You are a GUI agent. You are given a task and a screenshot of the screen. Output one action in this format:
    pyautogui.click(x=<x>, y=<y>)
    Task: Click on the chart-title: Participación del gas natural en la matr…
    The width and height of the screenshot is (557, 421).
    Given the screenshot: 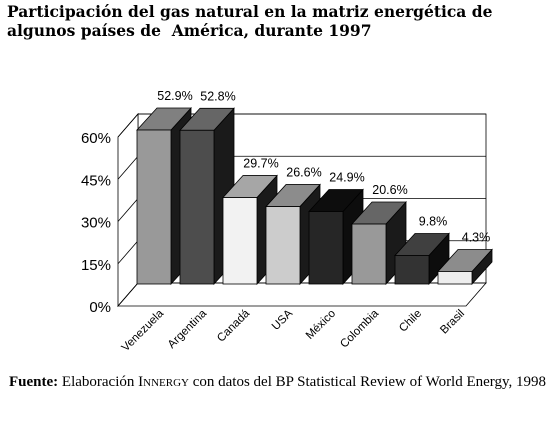 What is the action you would take?
    pyautogui.click(x=277, y=21)
    